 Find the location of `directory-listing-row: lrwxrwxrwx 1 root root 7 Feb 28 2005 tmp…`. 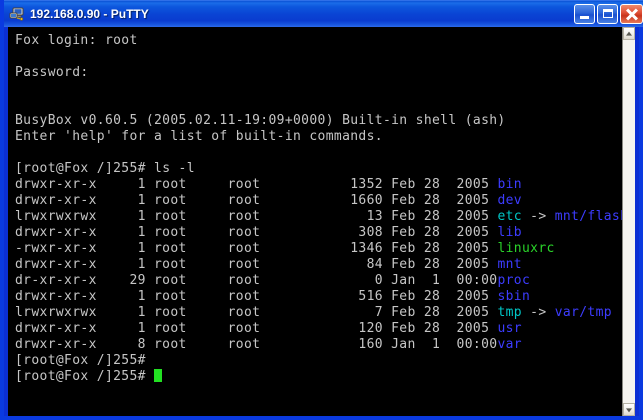

directory-listing-row: lrwxrwxrwx 1 root root 7 Feb 28 2005 tmp… is located at coordinates (322, 313).